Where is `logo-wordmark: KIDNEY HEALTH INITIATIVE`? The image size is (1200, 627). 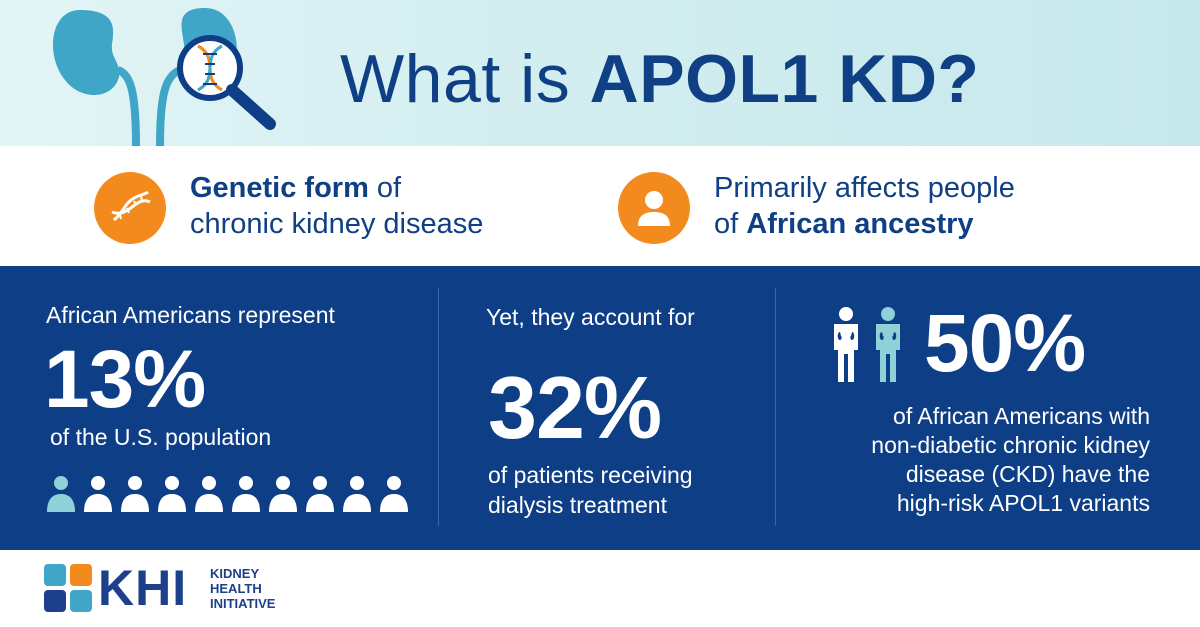
logo-wordmark: KIDNEY HEALTH INITIATIVE is located at coordinates (242, 588).